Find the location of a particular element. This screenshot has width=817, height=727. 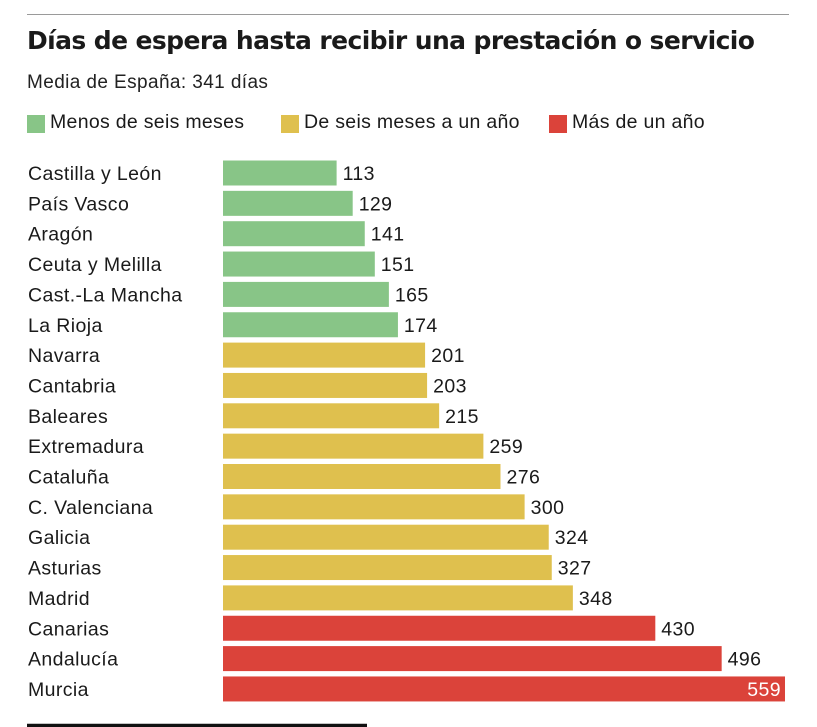

category-label: Murcia is located at coordinates (58, 690).